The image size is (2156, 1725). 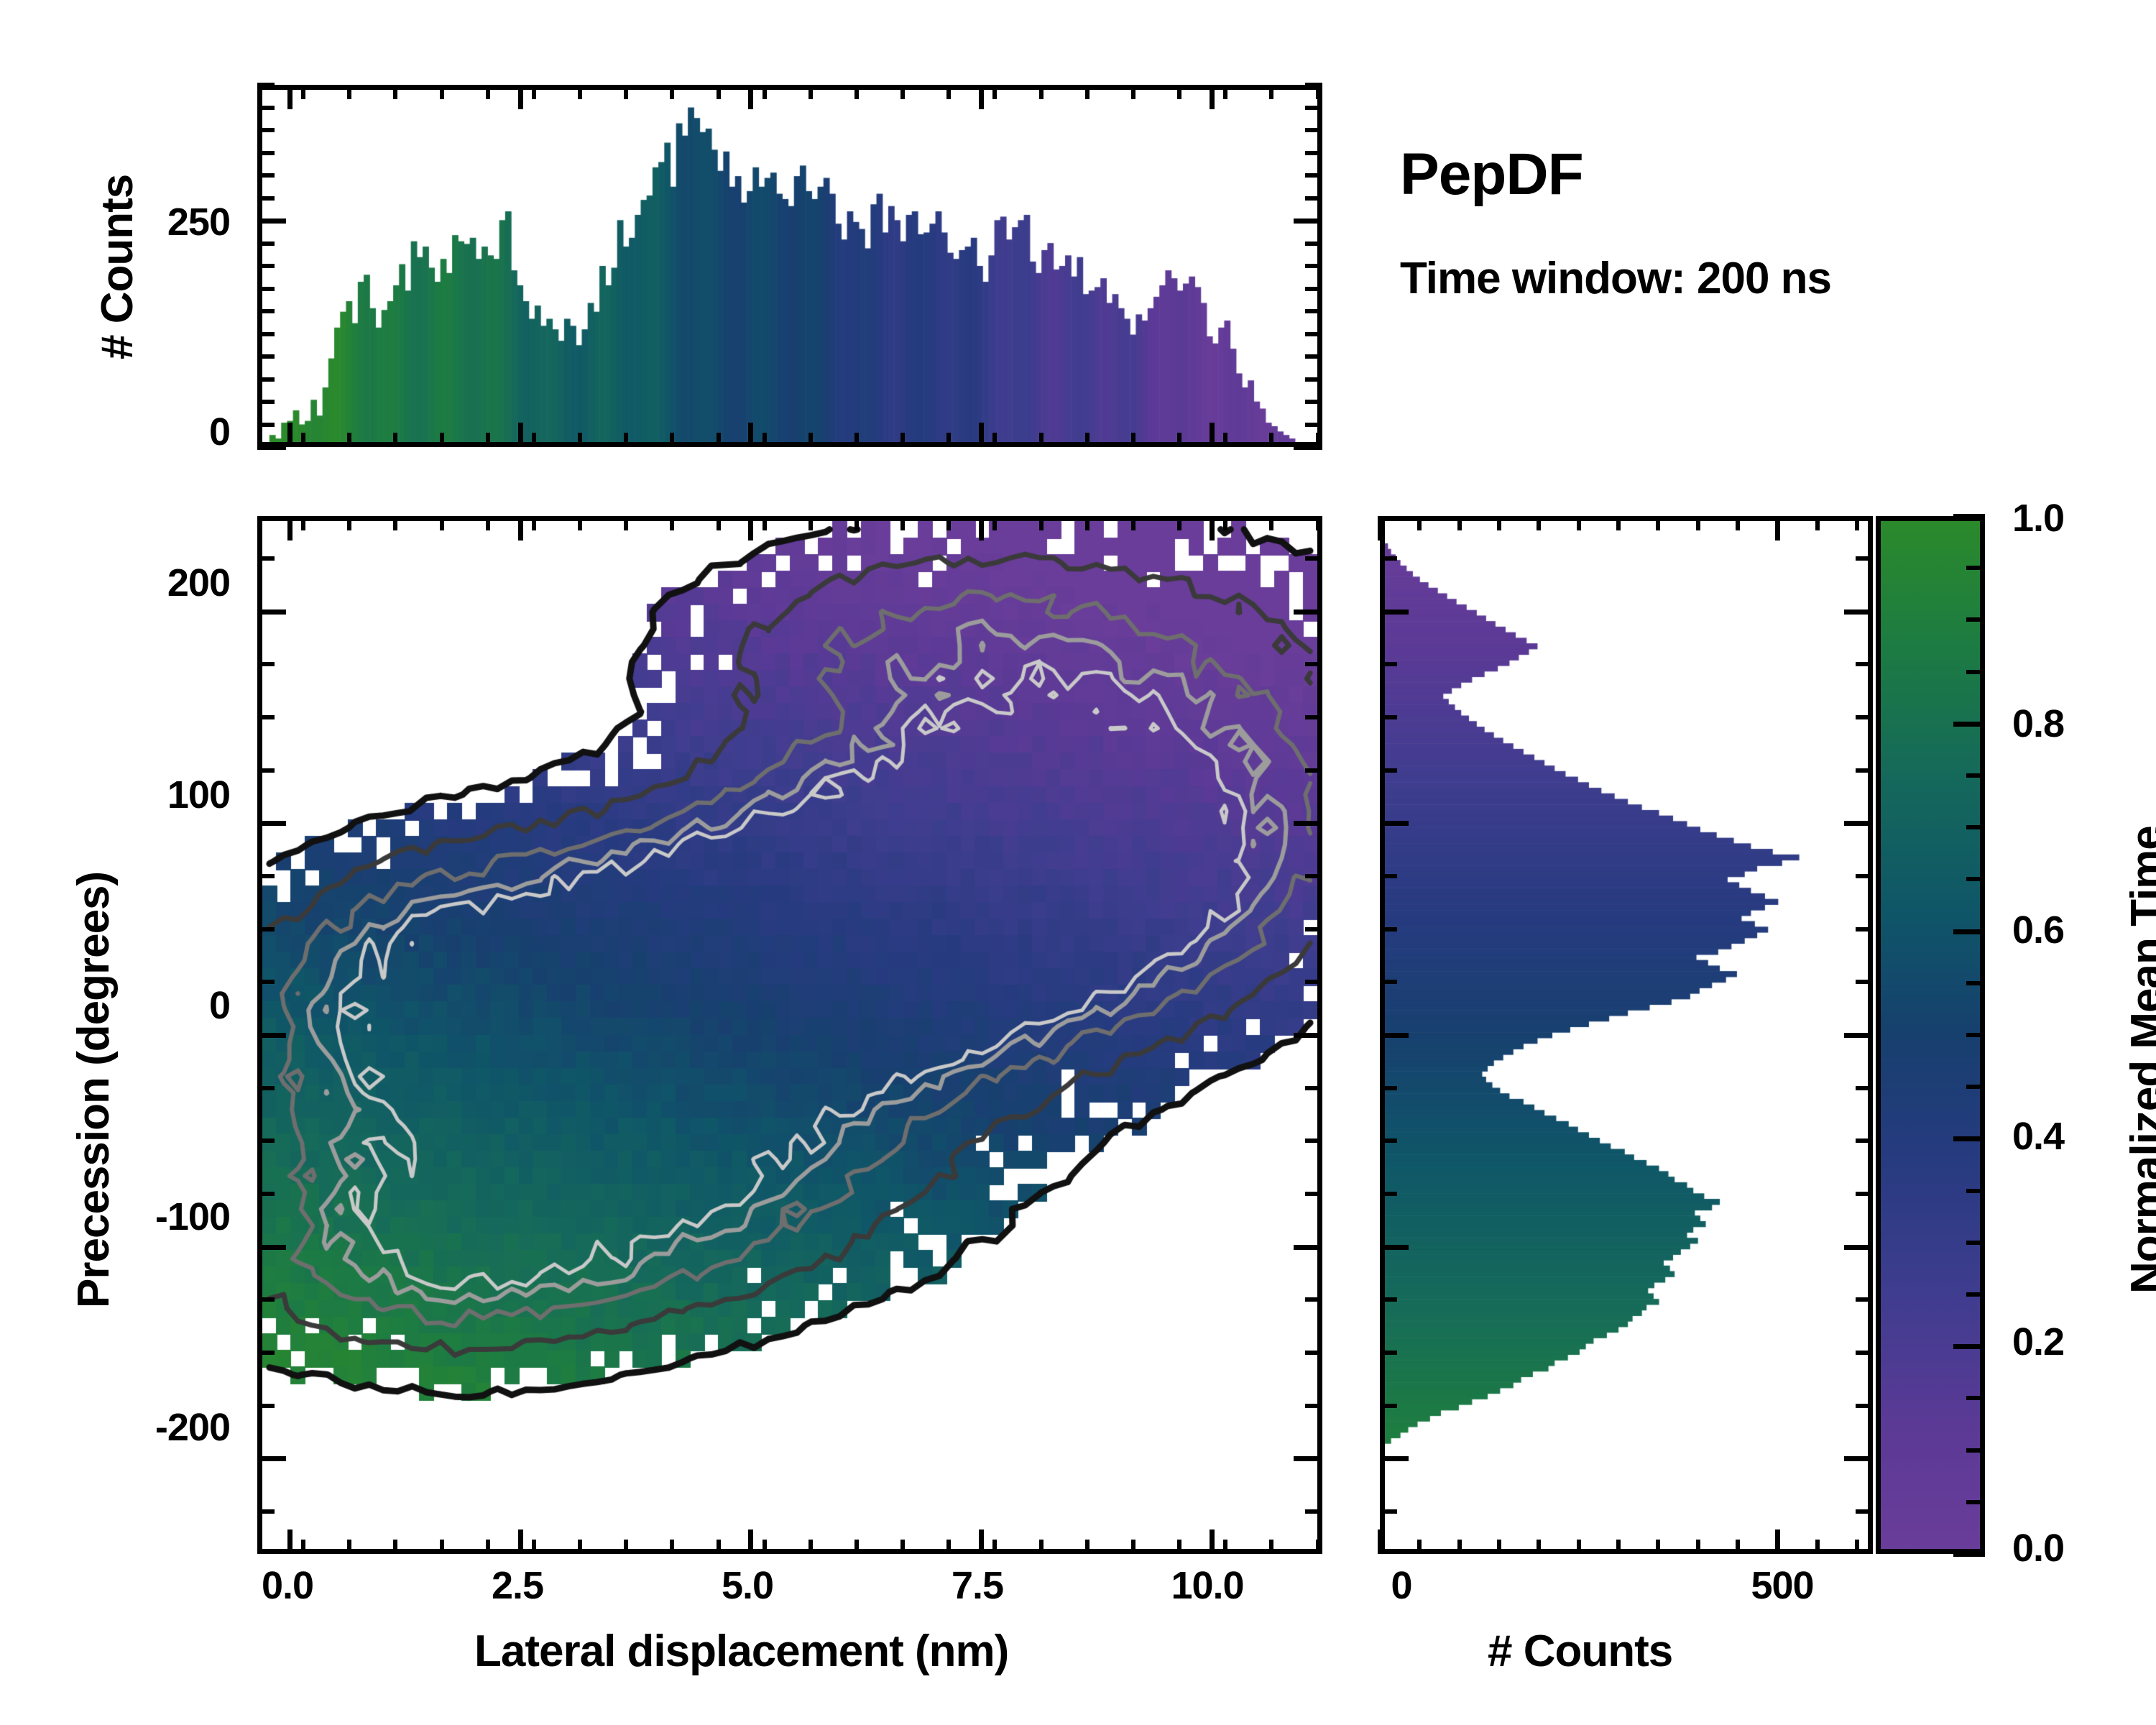 What do you see at coordinates (789, 266) in the screenshot?
I see `top-marginal-histogram-panel` at bounding box center [789, 266].